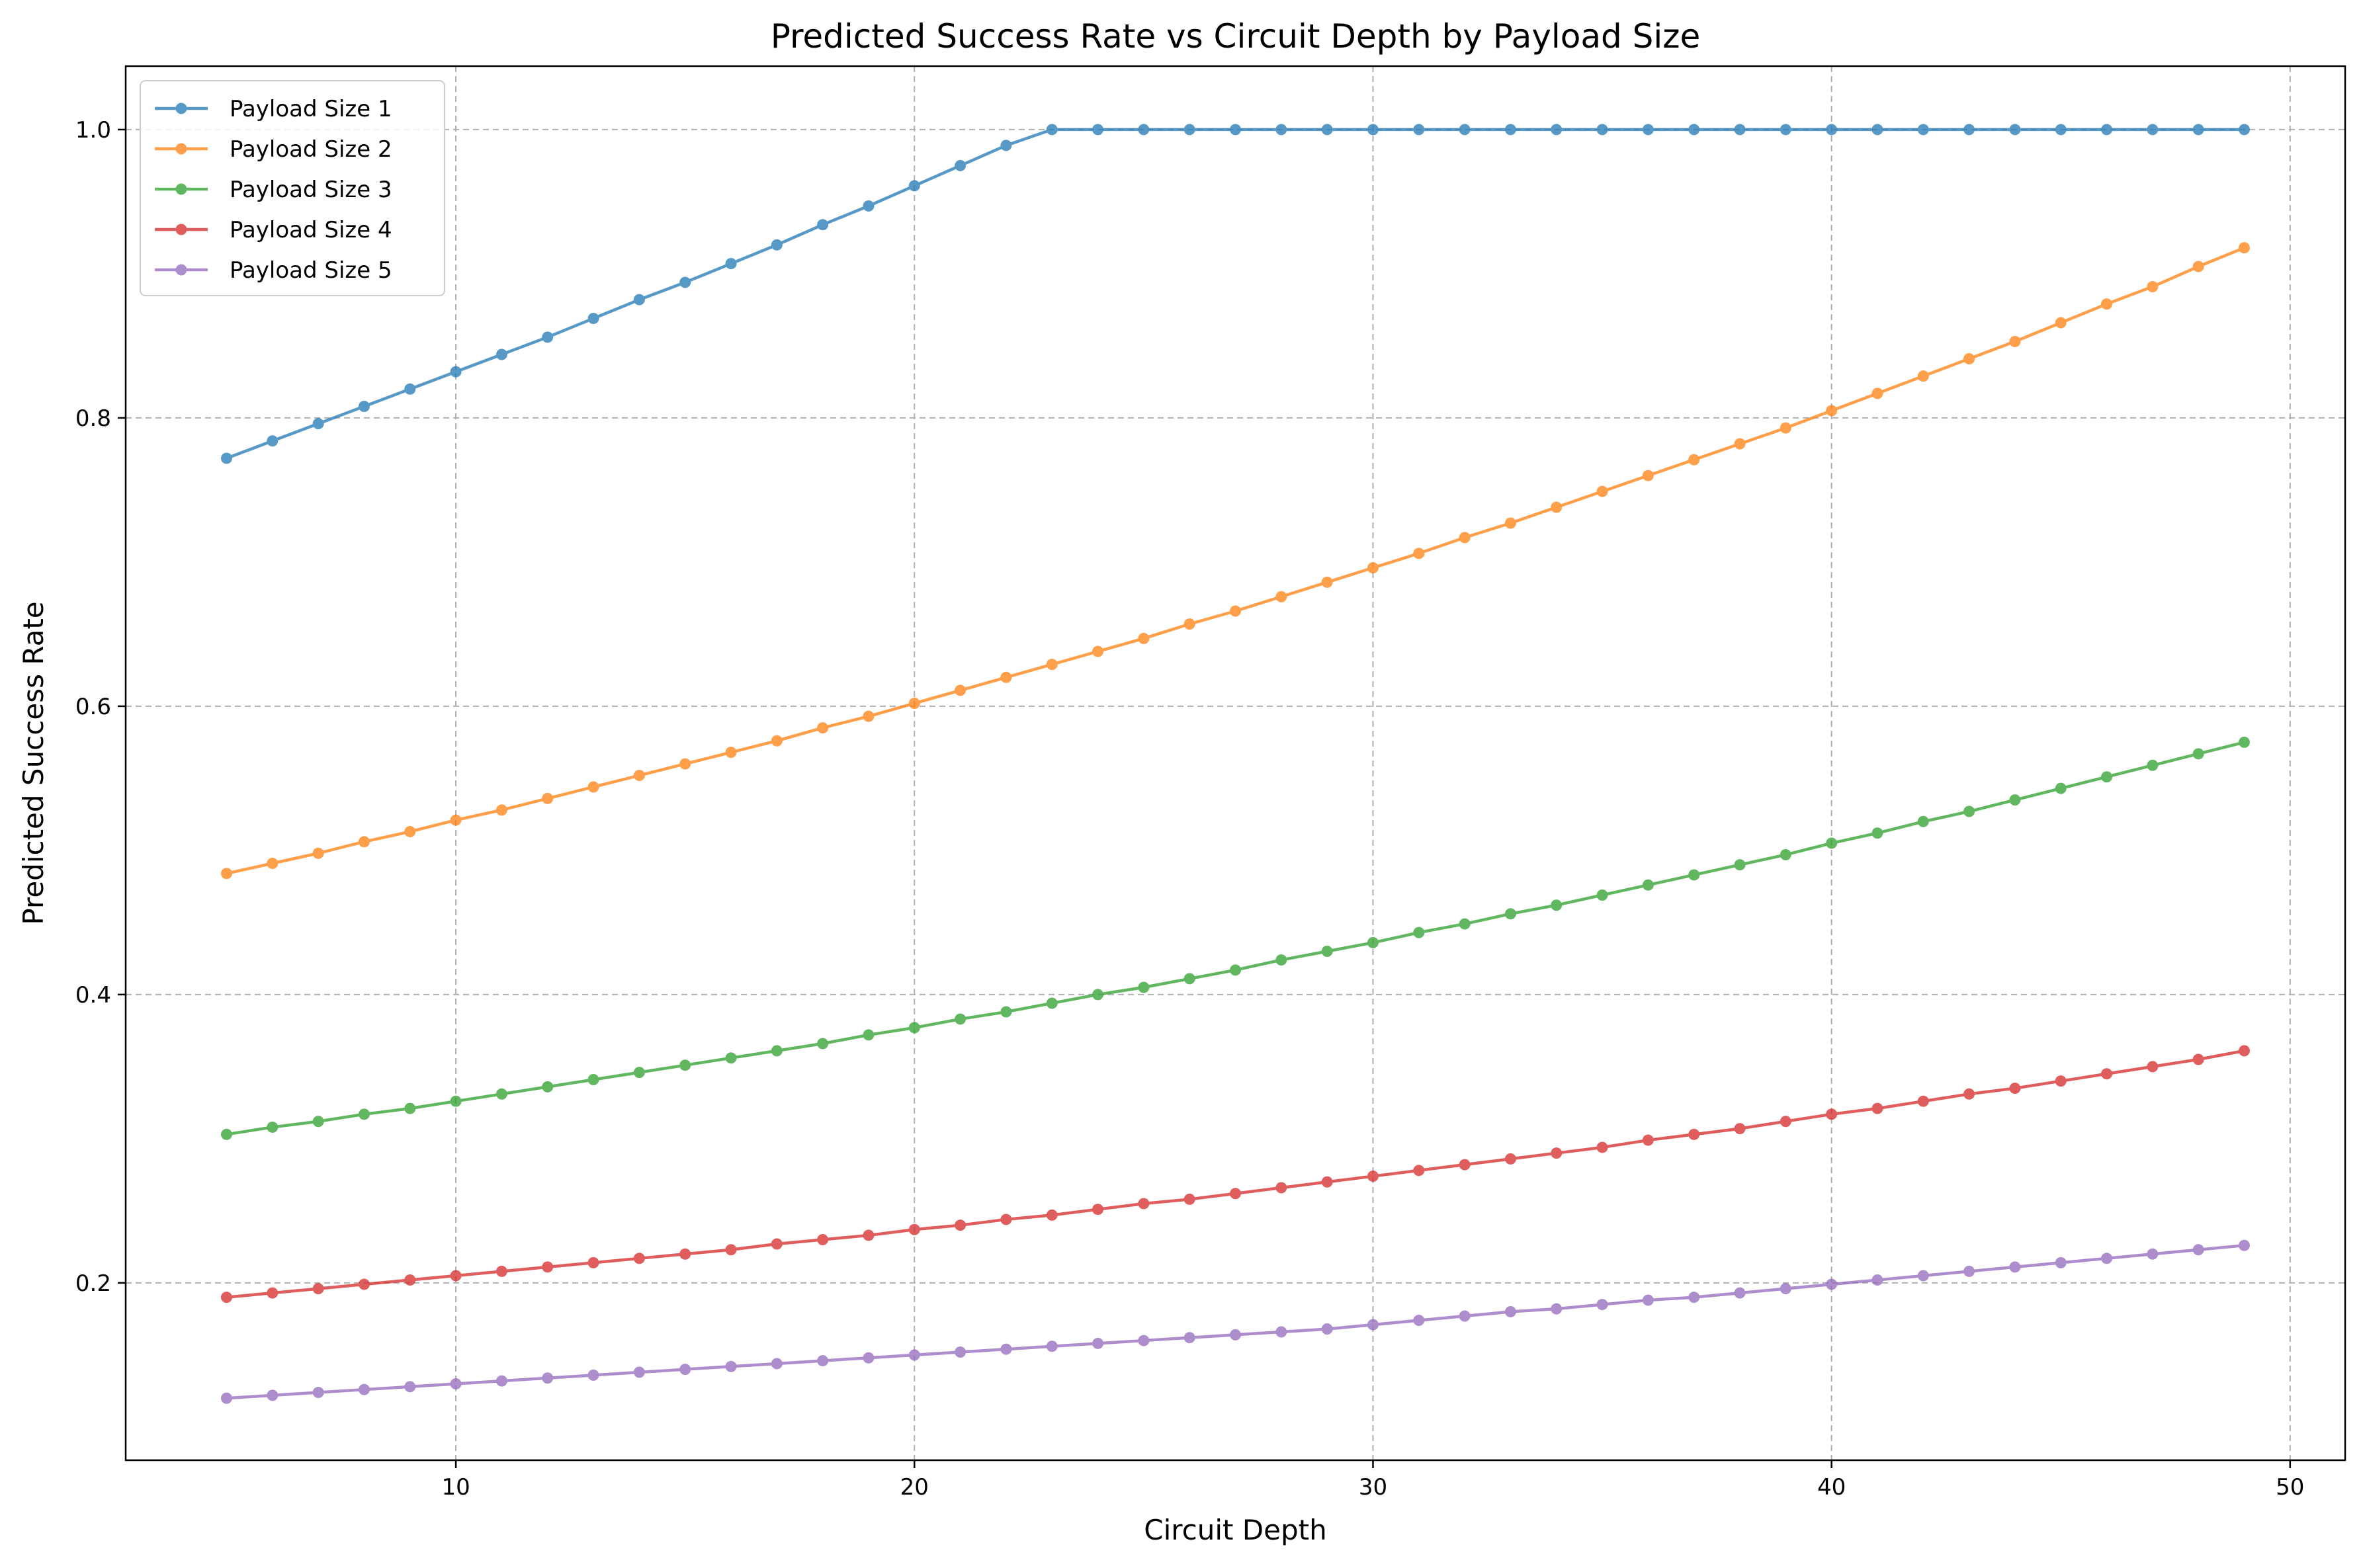 The image size is (2363, 1568). Describe the element at coordinates (93, 1283) in the screenshot. I see `y-tick-label: 0.2` at that location.